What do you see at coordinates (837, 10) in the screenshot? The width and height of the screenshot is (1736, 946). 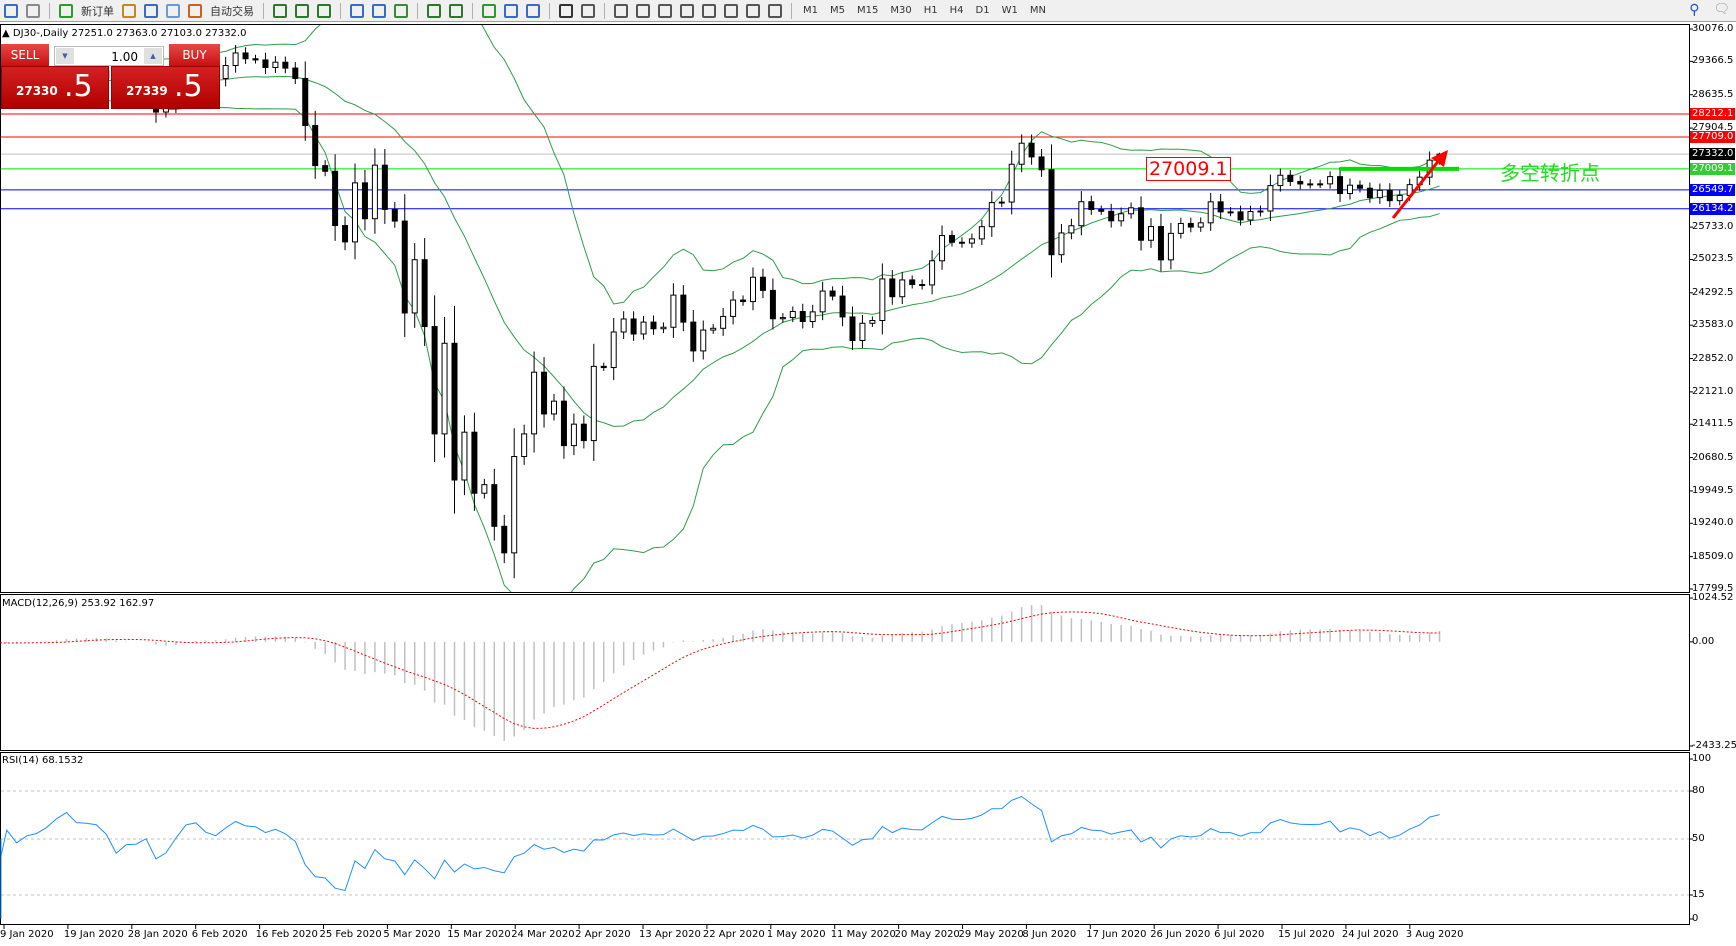 I see `timeframe-m5: M5` at bounding box center [837, 10].